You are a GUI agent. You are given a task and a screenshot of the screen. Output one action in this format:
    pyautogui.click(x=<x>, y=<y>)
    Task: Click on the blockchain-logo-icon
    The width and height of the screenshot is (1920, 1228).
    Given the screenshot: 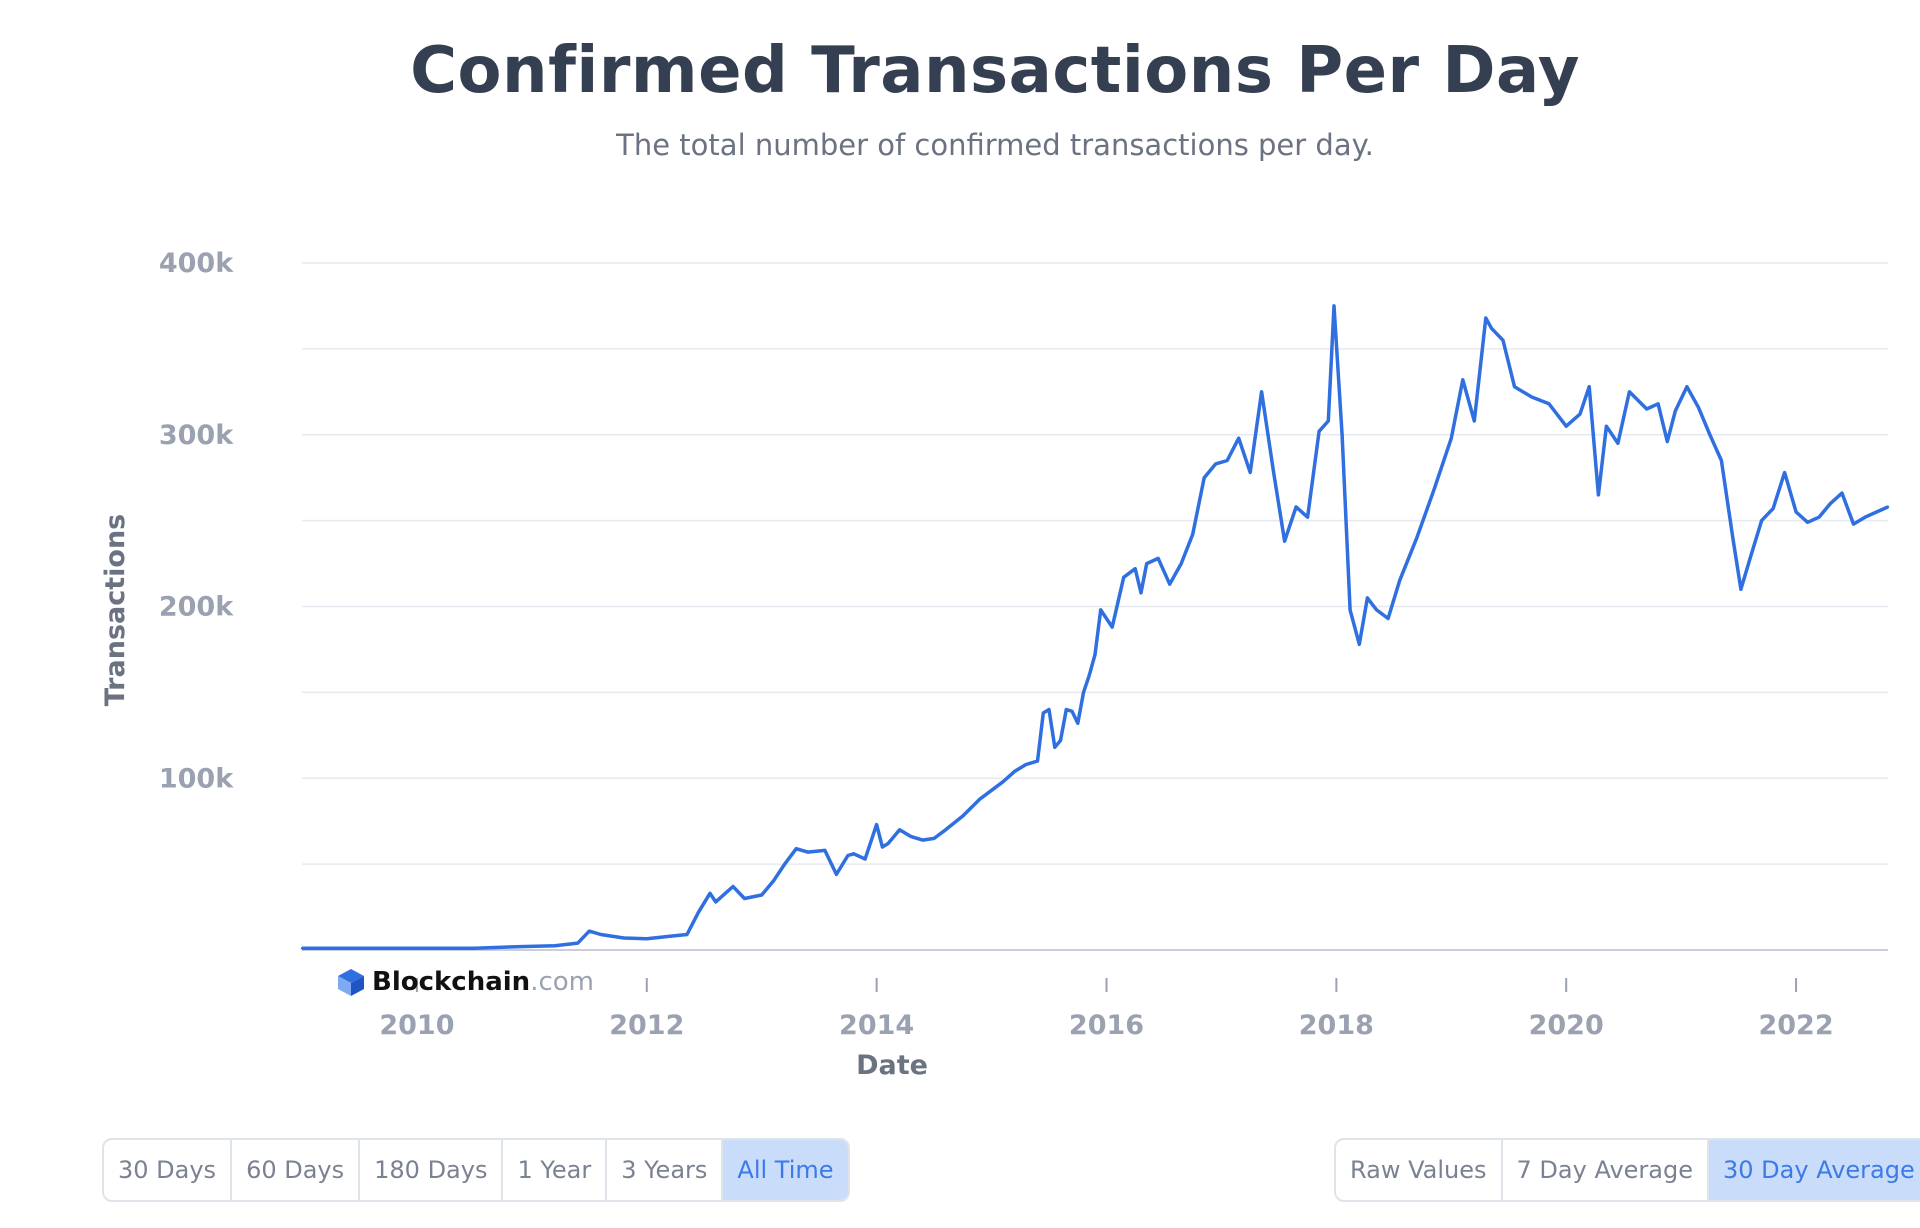 What is the action you would take?
    pyautogui.click(x=351, y=982)
    